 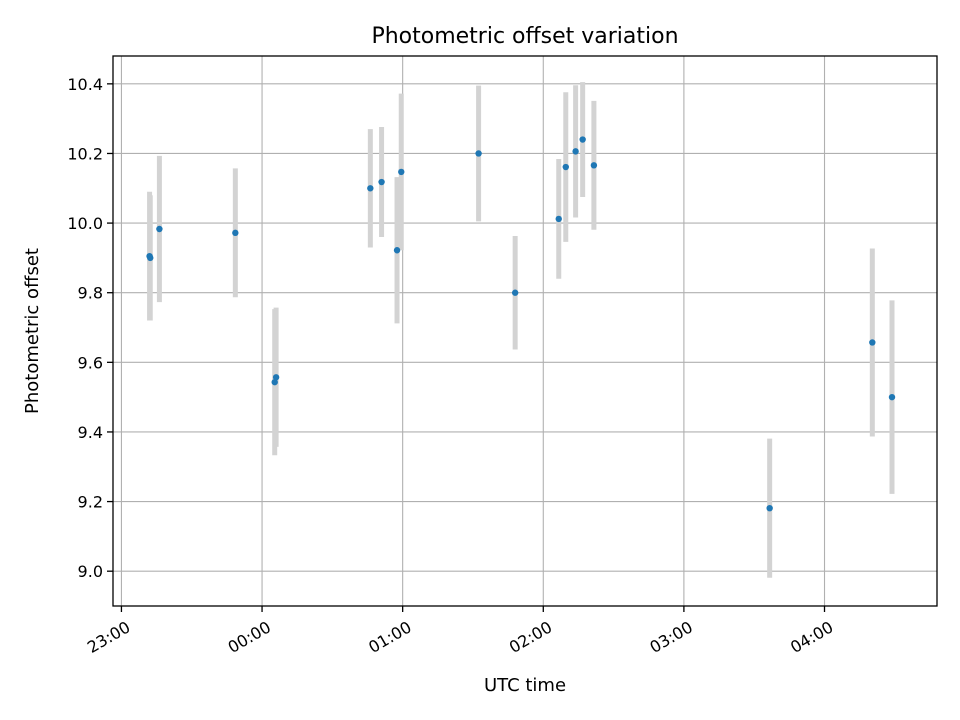 What do you see at coordinates (389, 637) in the screenshot?
I see `x-tick-label: 01:00` at bounding box center [389, 637].